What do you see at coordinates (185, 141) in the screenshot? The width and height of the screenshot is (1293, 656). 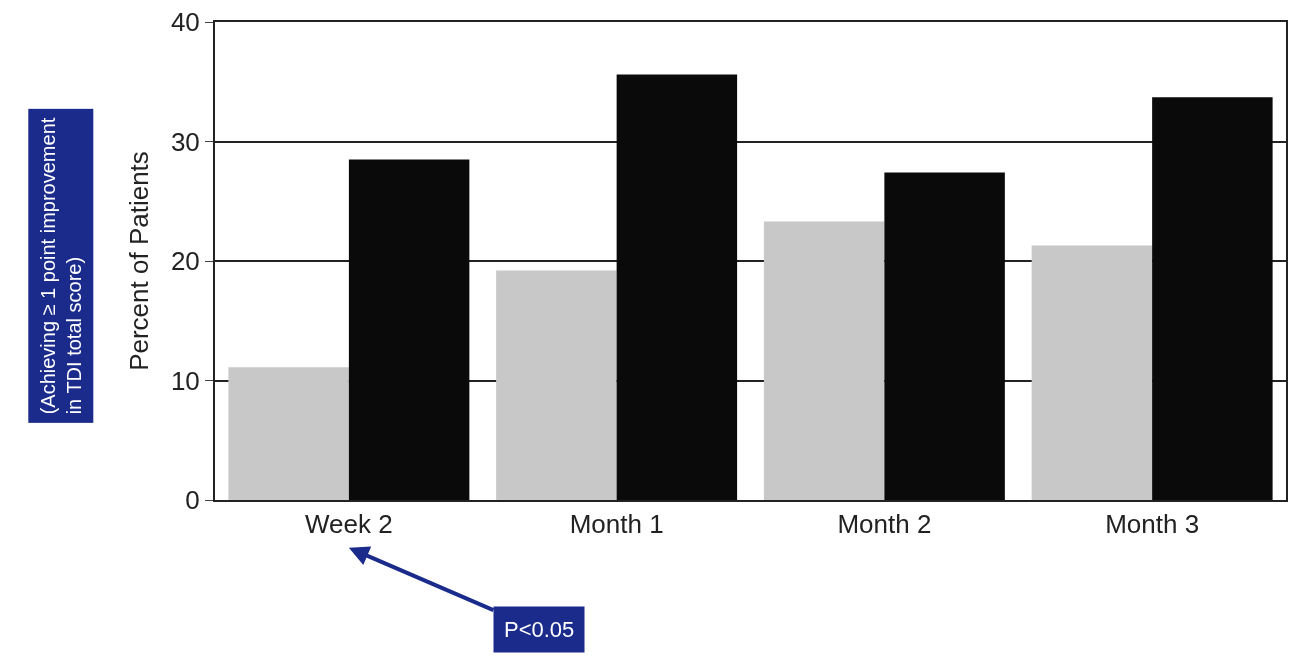 I see `y-tick-label: 30` at bounding box center [185, 141].